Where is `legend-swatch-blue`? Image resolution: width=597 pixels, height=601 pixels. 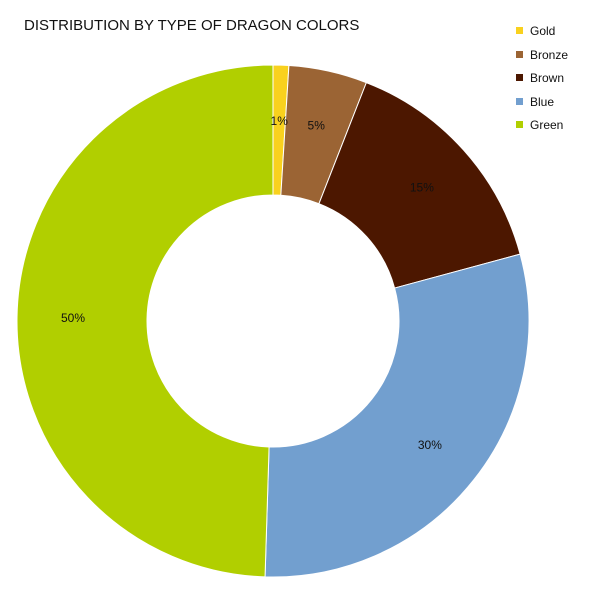 legend-swatch-blue is located at coordinates (519, 101).